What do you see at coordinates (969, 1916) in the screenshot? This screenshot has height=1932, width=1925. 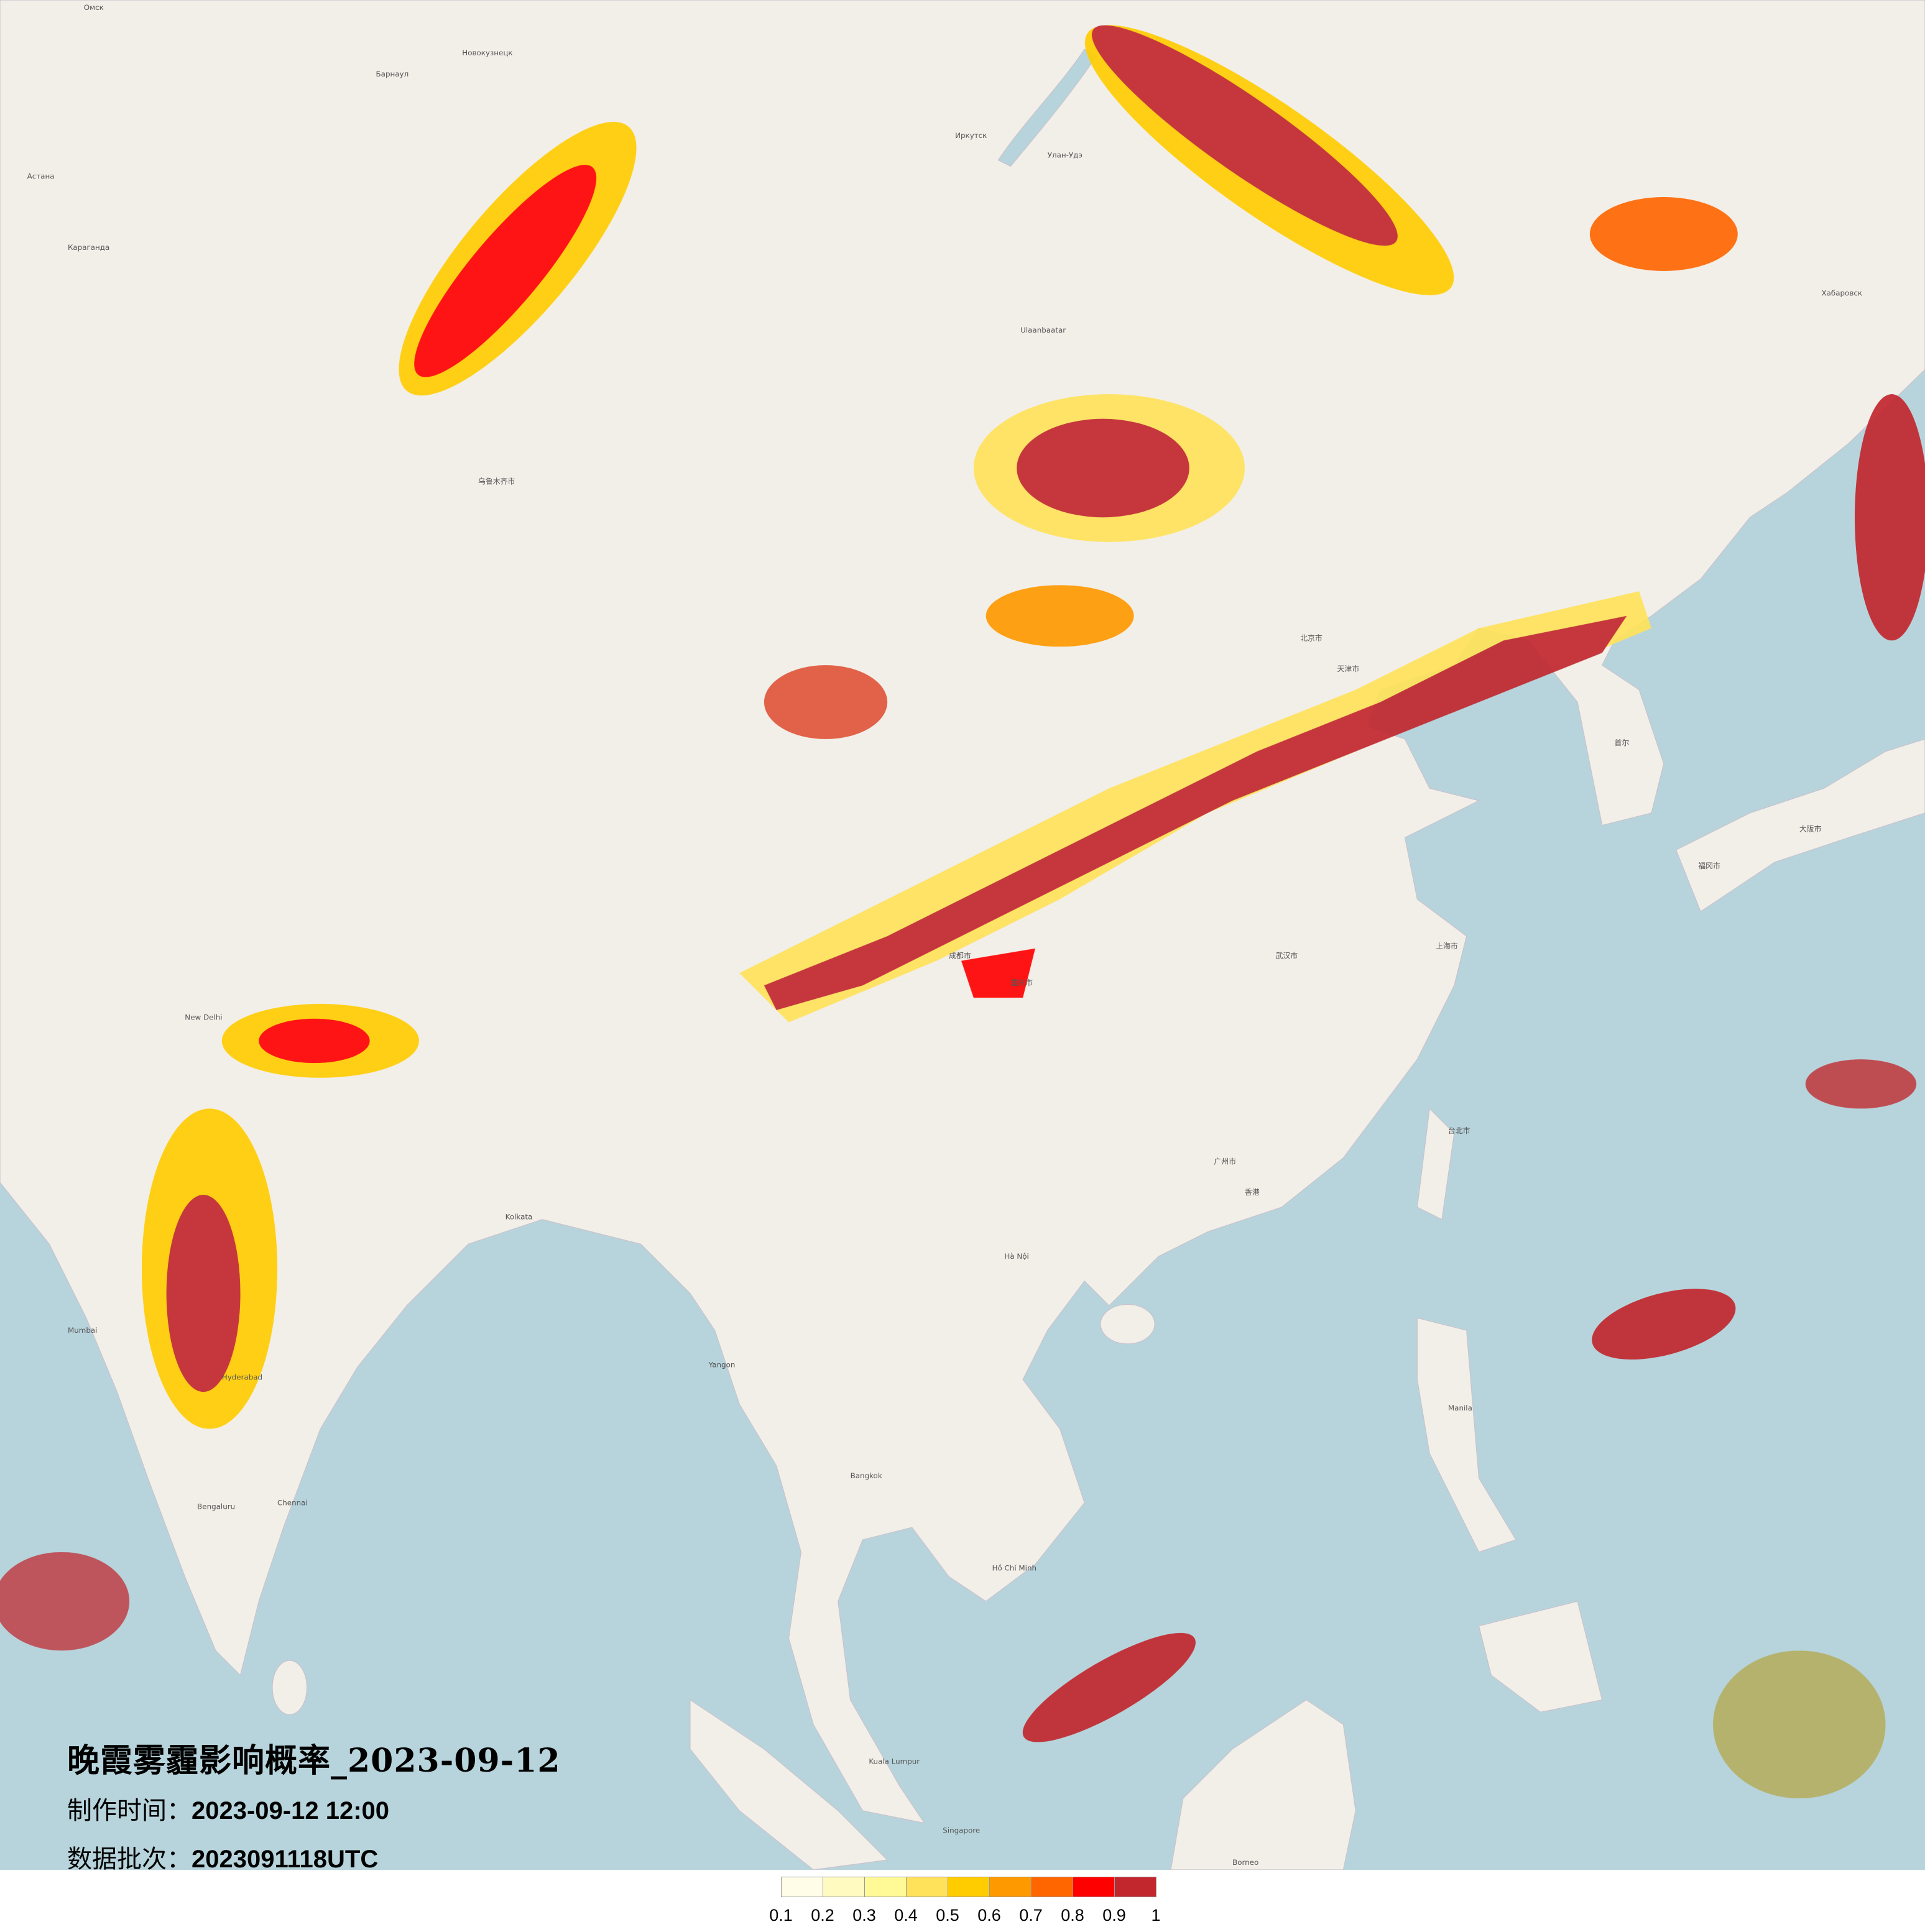 I see `legend-labels: 0.1 0.2 0.3 0.4 0.5 0.6 0.7 0.8 0.9 1` at bounding box center [969, 1916].